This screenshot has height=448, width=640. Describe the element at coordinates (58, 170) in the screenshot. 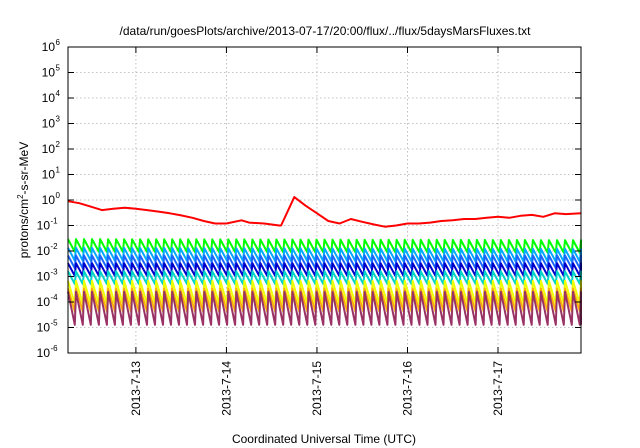

I see `y-tick-exponent: 1` at that location.